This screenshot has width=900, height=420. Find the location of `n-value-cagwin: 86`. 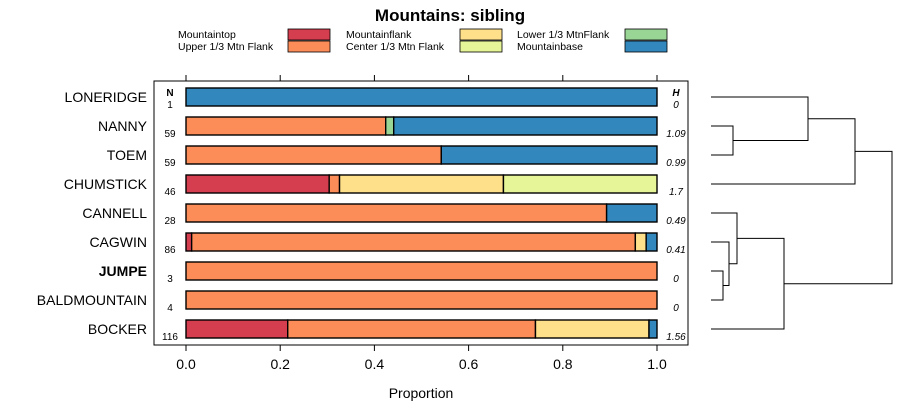

n-value-cagwin: 86 is located at coordinates (170, 250).